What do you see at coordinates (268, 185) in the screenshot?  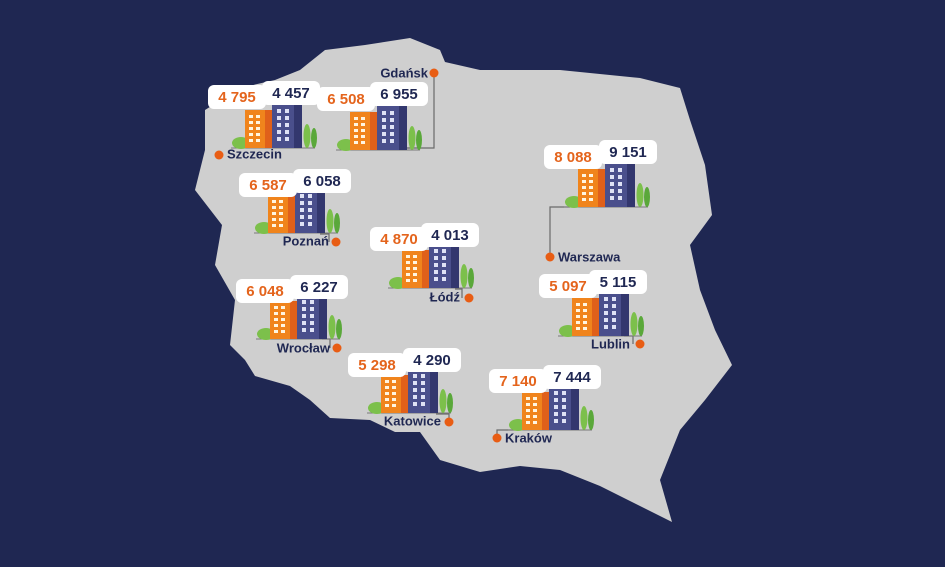 I see `orange-value: 6 587` at bounding box center [268, 185].